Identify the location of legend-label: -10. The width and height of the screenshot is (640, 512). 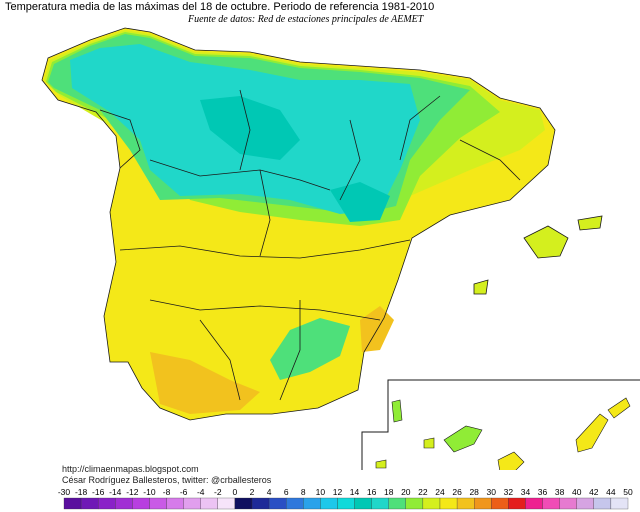
(149, 492).